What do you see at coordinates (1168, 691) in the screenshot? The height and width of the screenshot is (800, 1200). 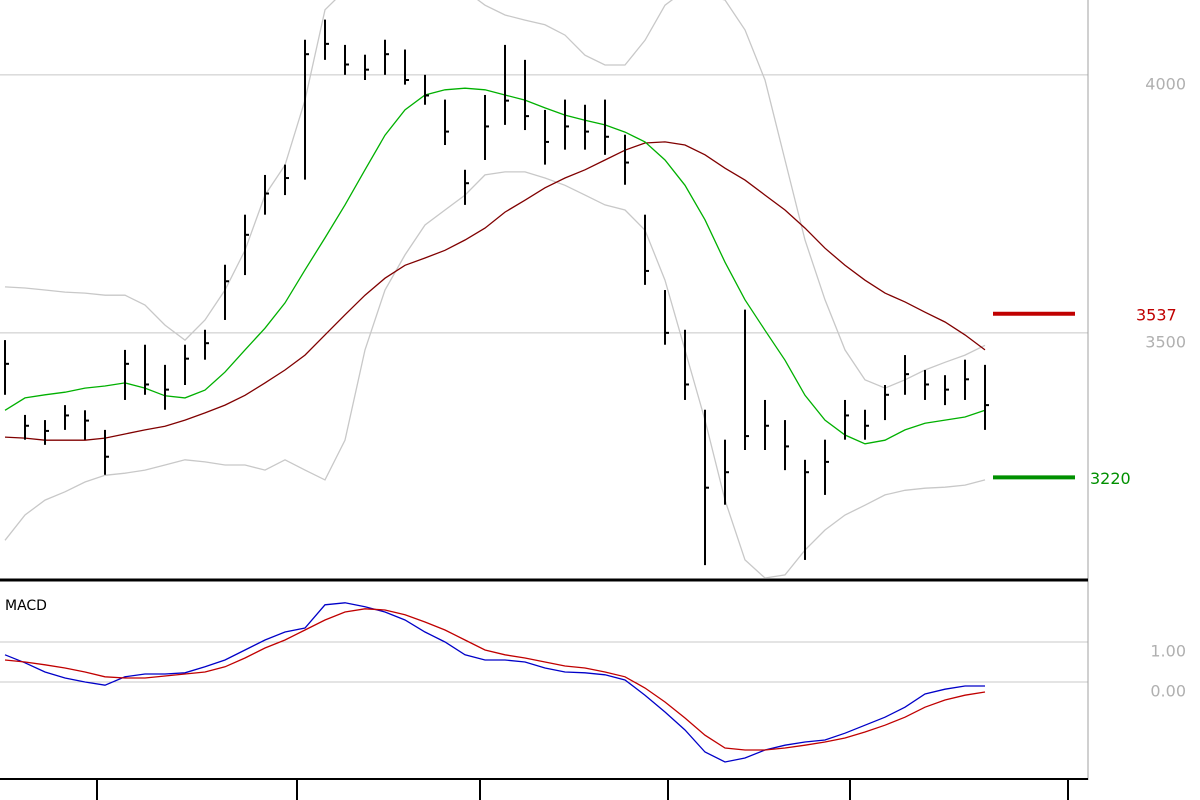 I see `y-tick-label: 0.00` at bounding box center [1168, 691].